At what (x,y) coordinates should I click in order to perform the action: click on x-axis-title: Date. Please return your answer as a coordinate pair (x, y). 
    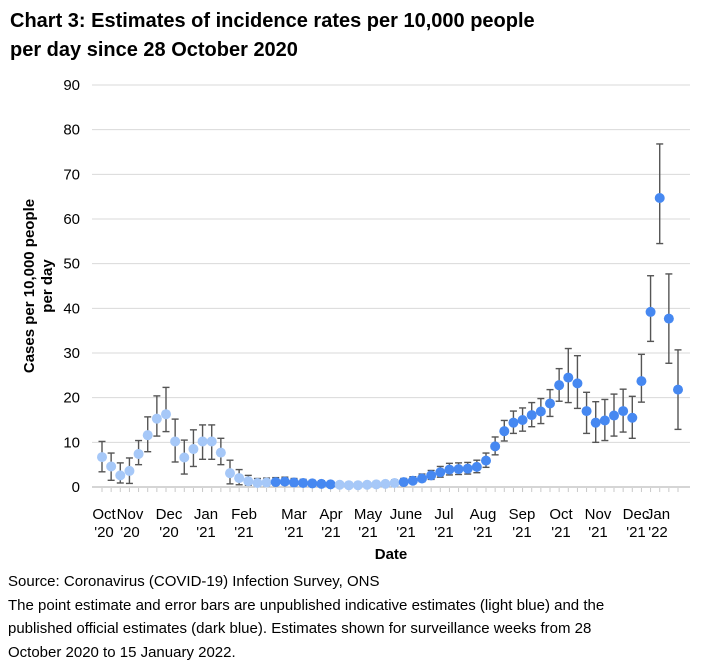
    Looking at the image, I should click on (391, 554).